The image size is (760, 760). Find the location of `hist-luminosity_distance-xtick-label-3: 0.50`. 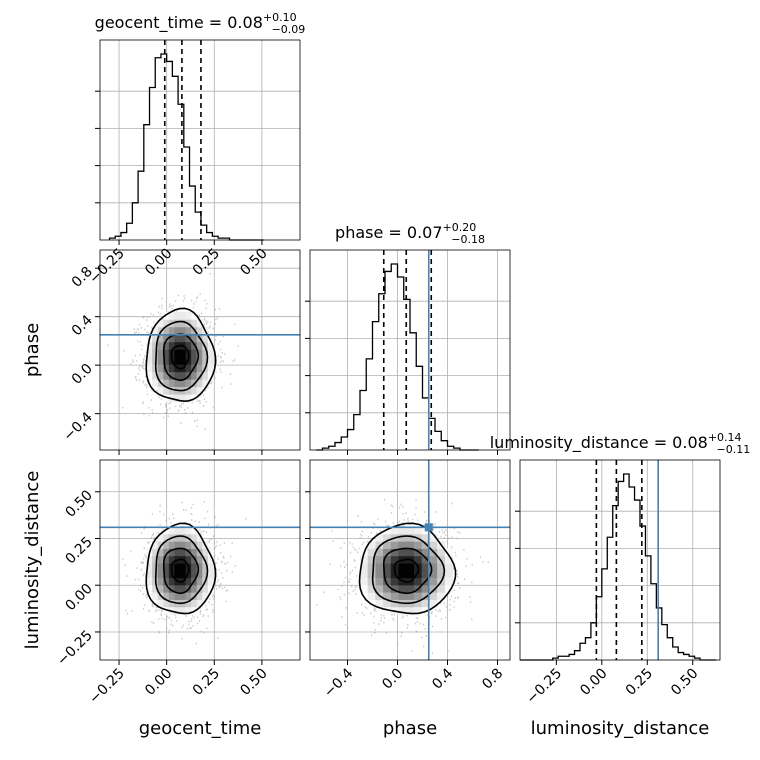

hist-luminosity_distance-xtick-label-3: 0.50 is located at coordinates (684, 682).